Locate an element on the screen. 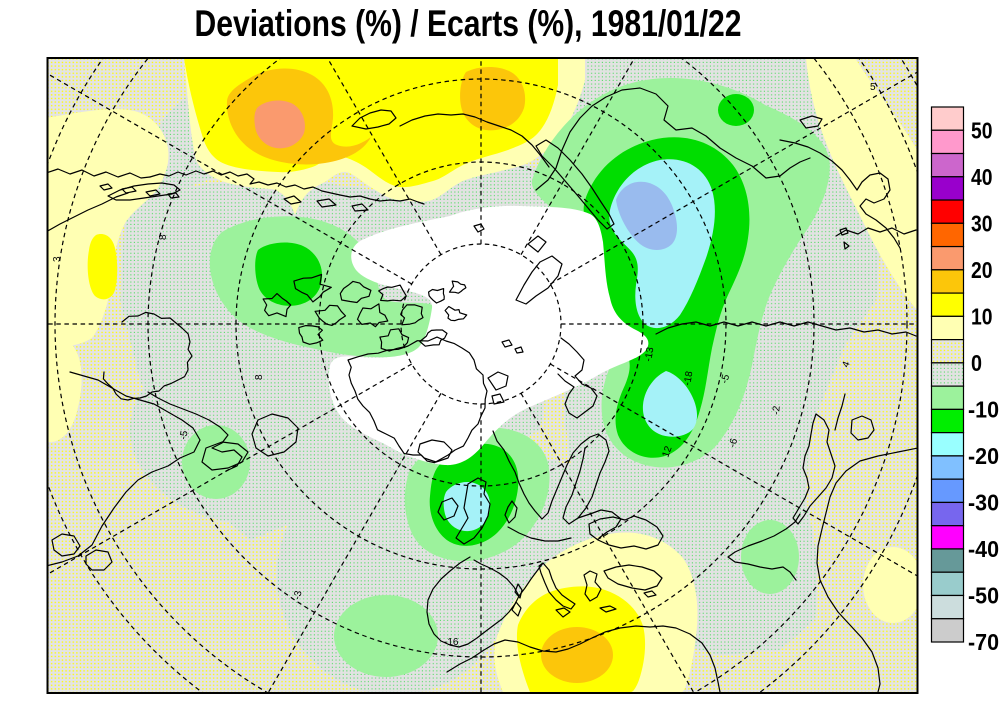 This screenshot has width=1000, height=726. svg-text: -70 is located at coordinates (983, 642).